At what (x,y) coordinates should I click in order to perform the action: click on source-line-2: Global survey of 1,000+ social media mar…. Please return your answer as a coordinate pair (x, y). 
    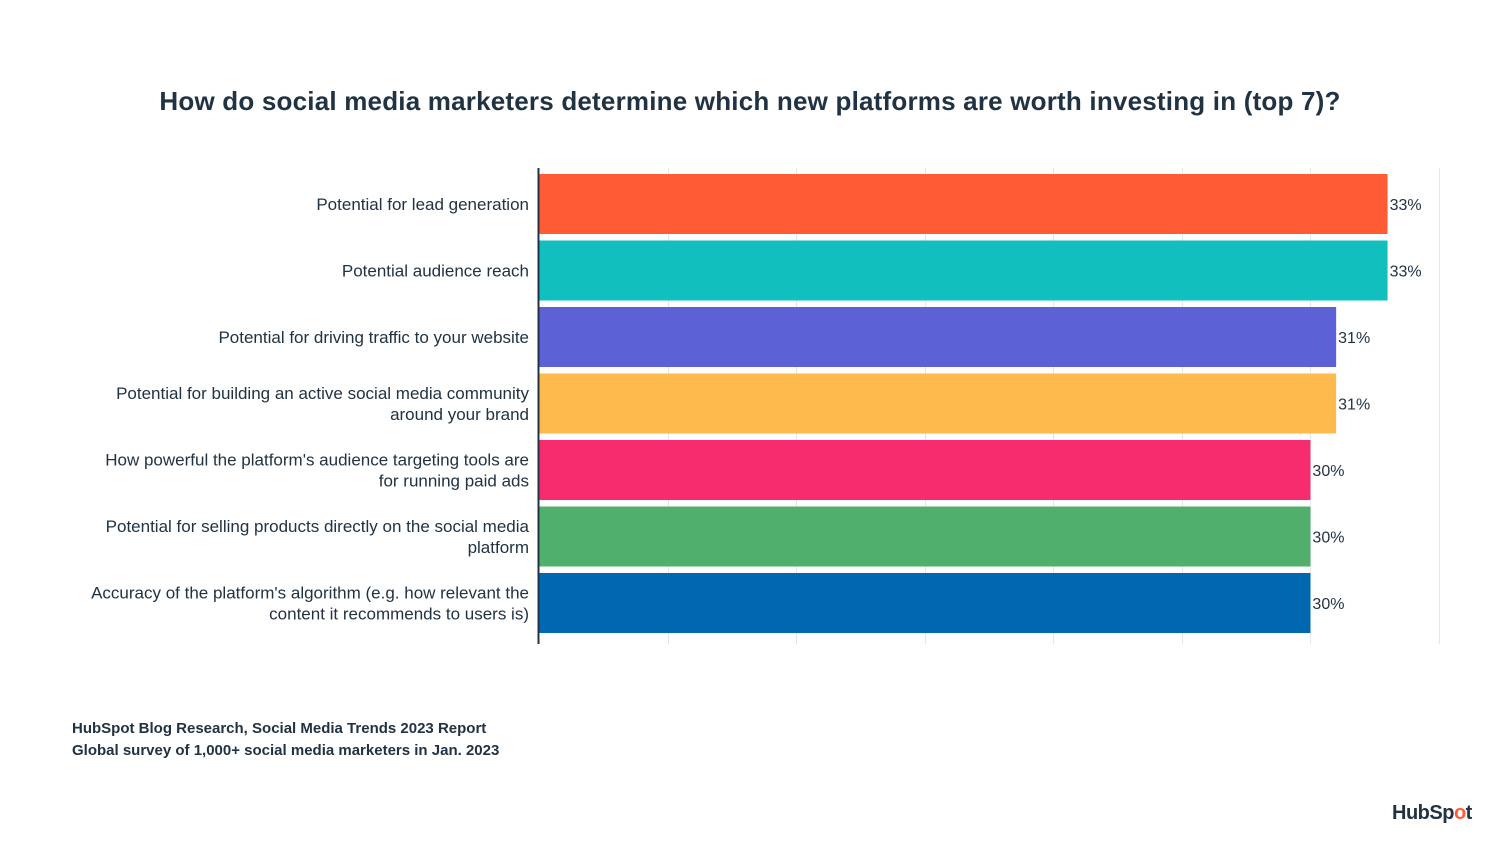
    Looking at the image, I should click on (286, 750).